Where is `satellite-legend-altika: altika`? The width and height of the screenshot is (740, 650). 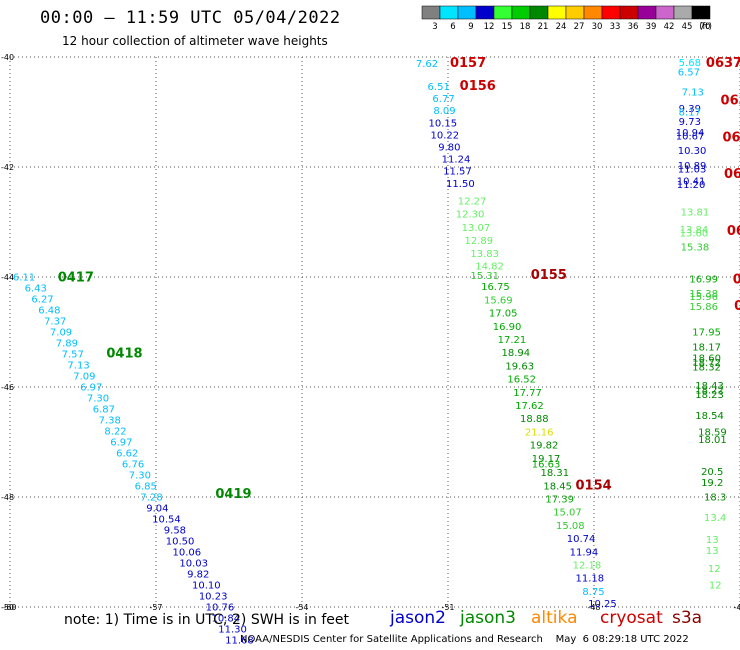
satellite-legend-altika: altika is located at coordinates (554, 618).